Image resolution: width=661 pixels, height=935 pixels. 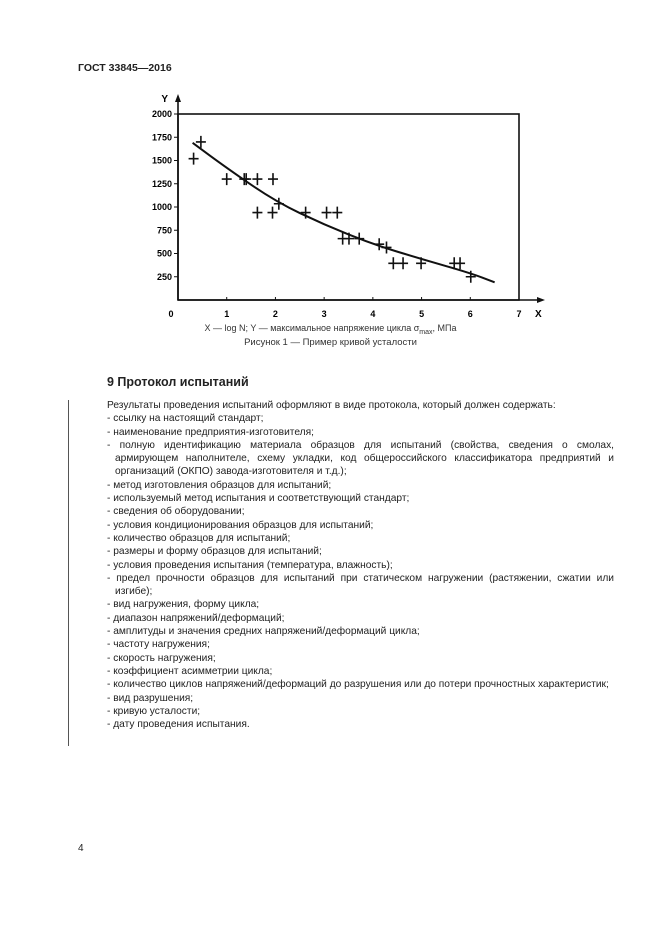 I want to click on page-number: 4, so click(x=81, y=848).